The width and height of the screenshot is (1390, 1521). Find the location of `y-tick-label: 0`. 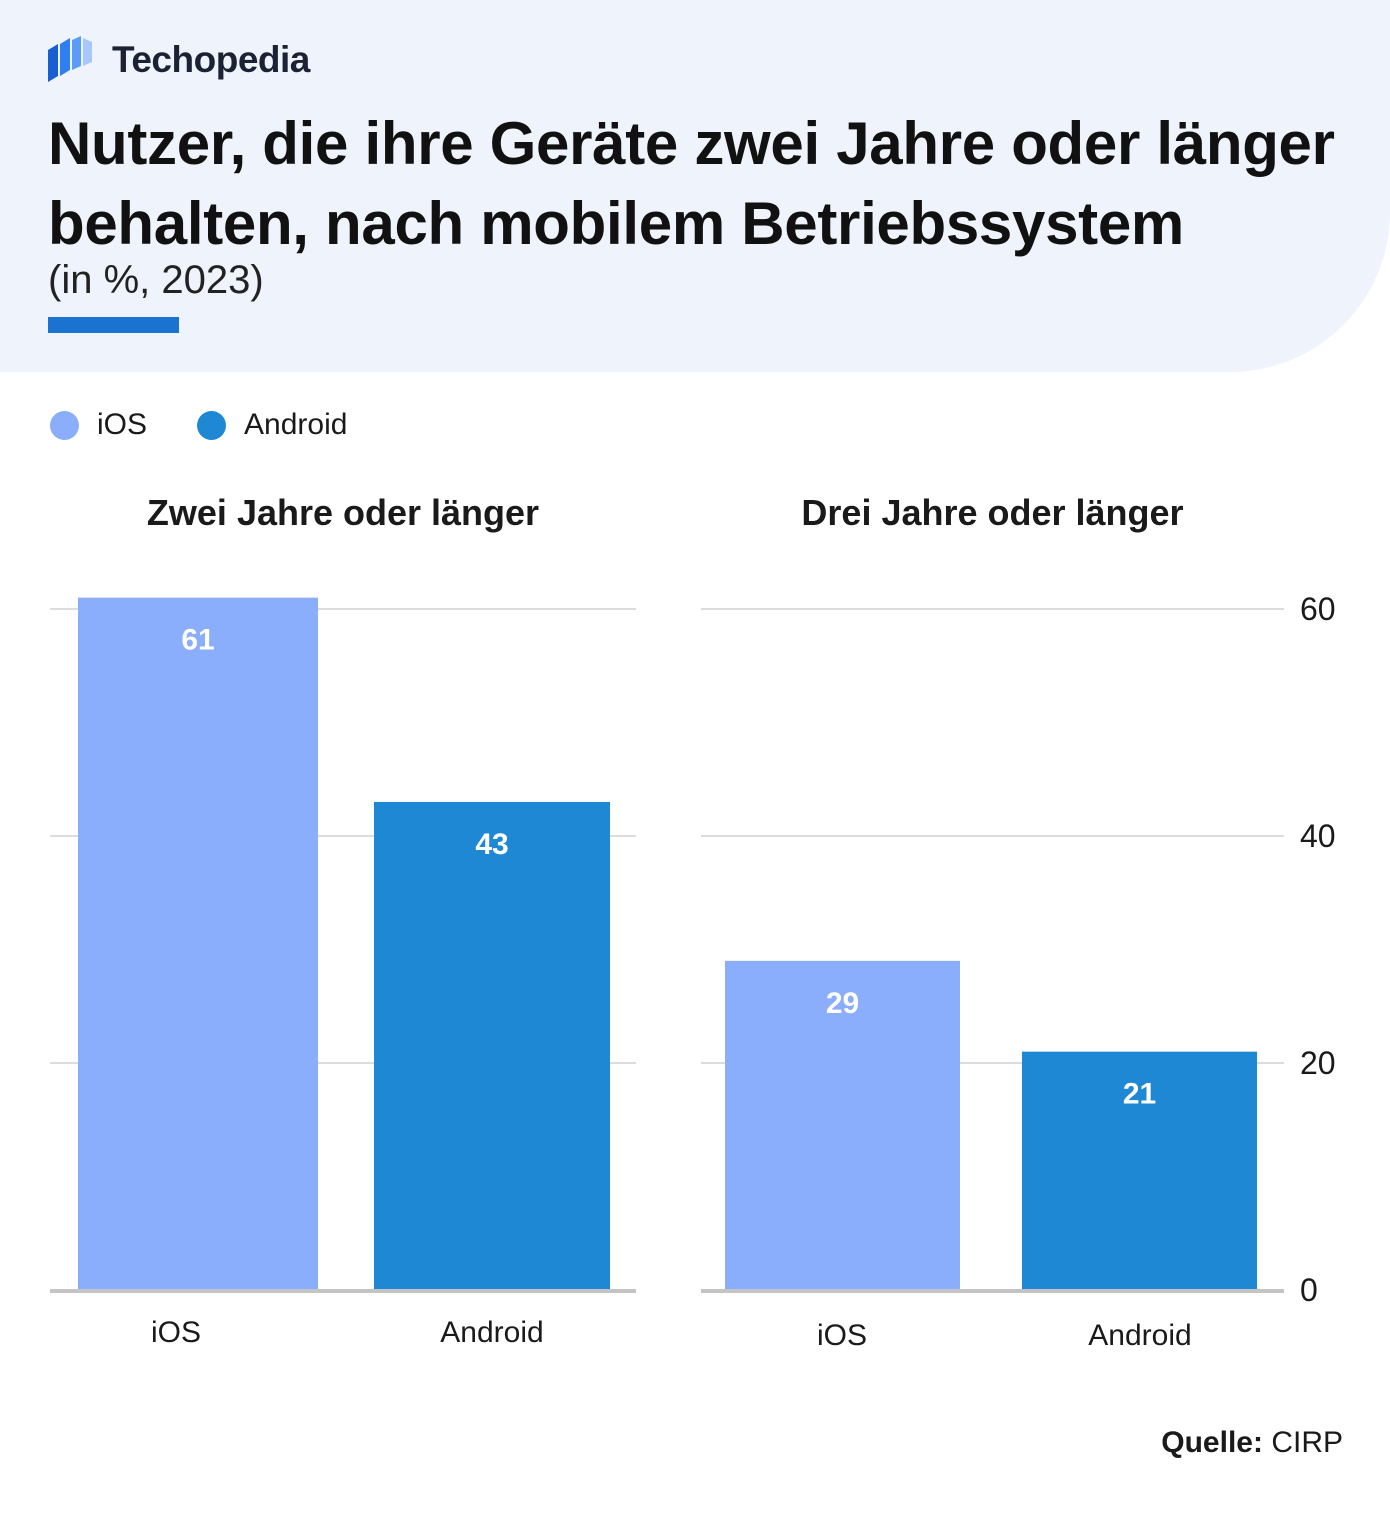

y-tick-label: 0 is located at coordinates (1309, 1290).